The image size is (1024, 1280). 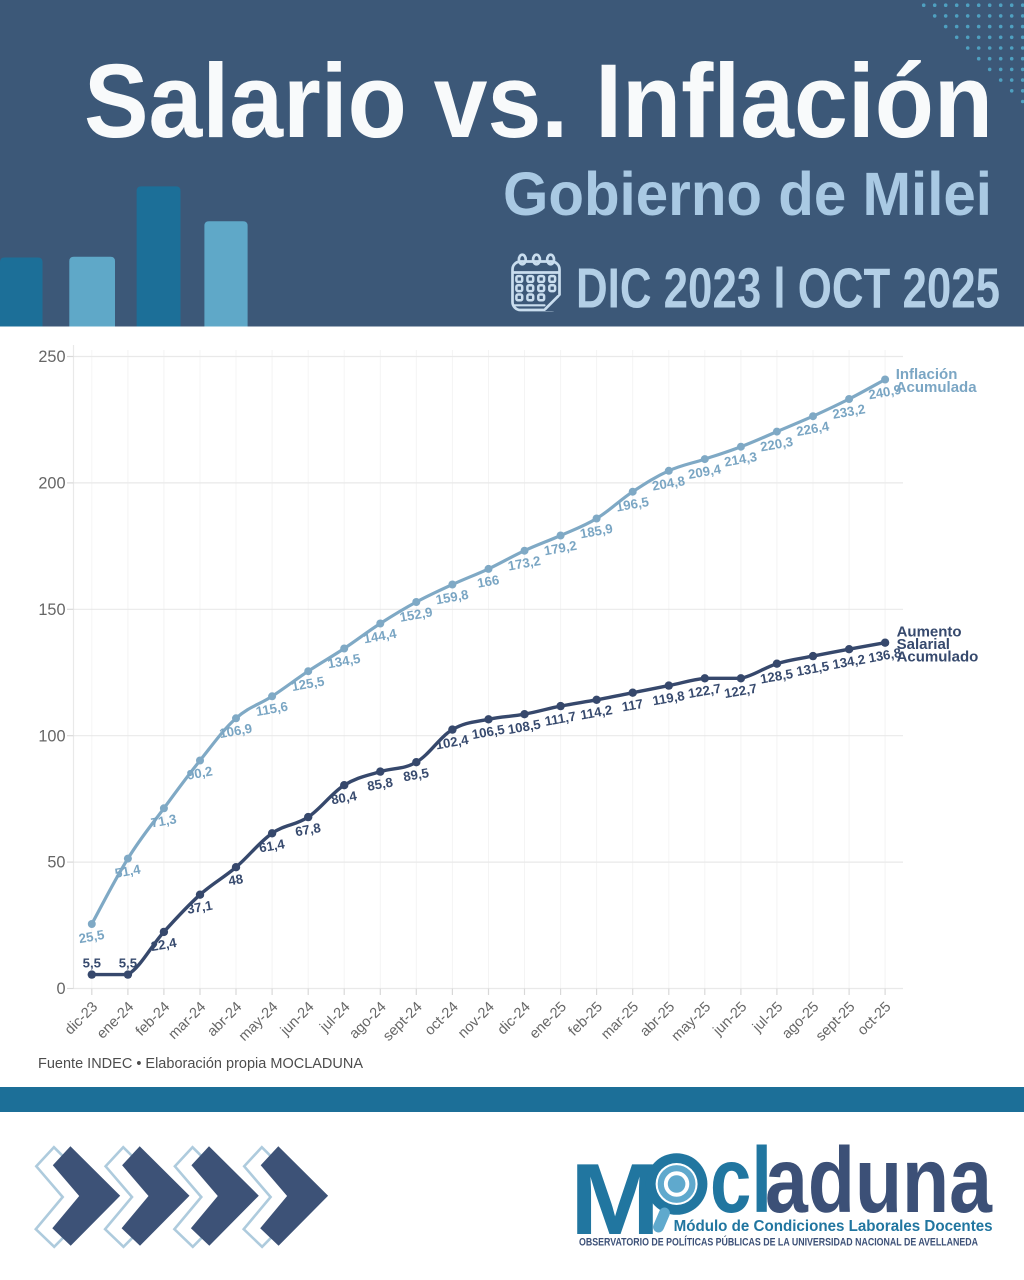 I want to click on svg-text: 50, so click(x=56, y=863).